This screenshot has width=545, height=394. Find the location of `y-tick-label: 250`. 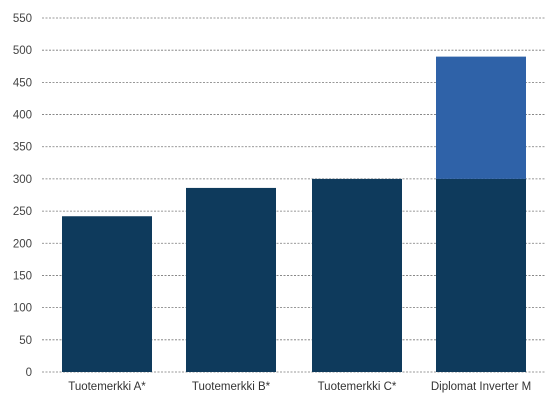

y-tick-label: 250 is located at coordinates (22, 212).